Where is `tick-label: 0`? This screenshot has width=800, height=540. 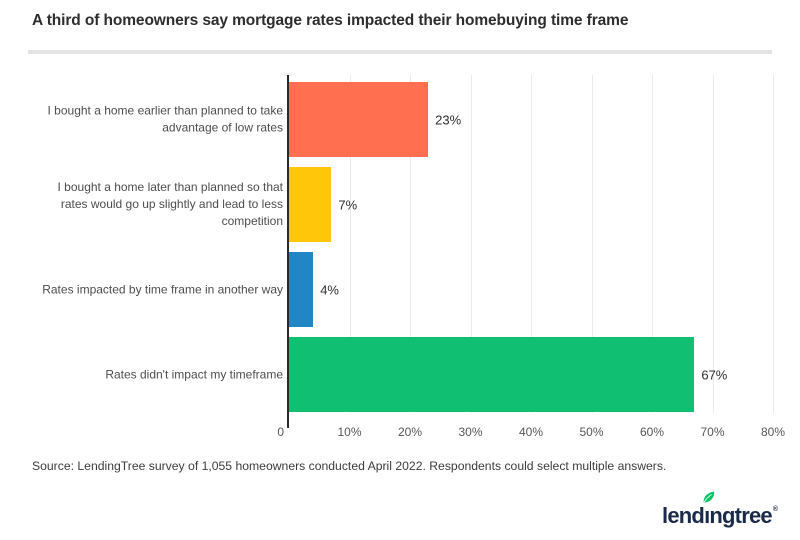 tick-label: 0 is located at coordinates (280, 432).